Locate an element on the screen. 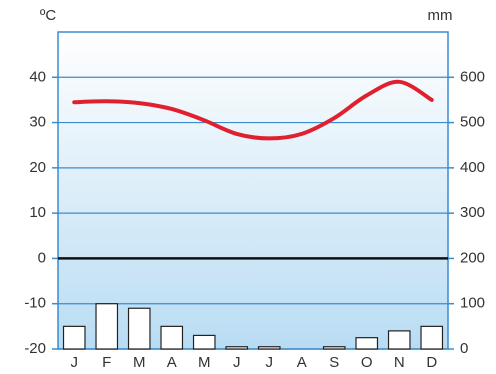  y-tick-label: 0 is located at coordinates (42, 257).